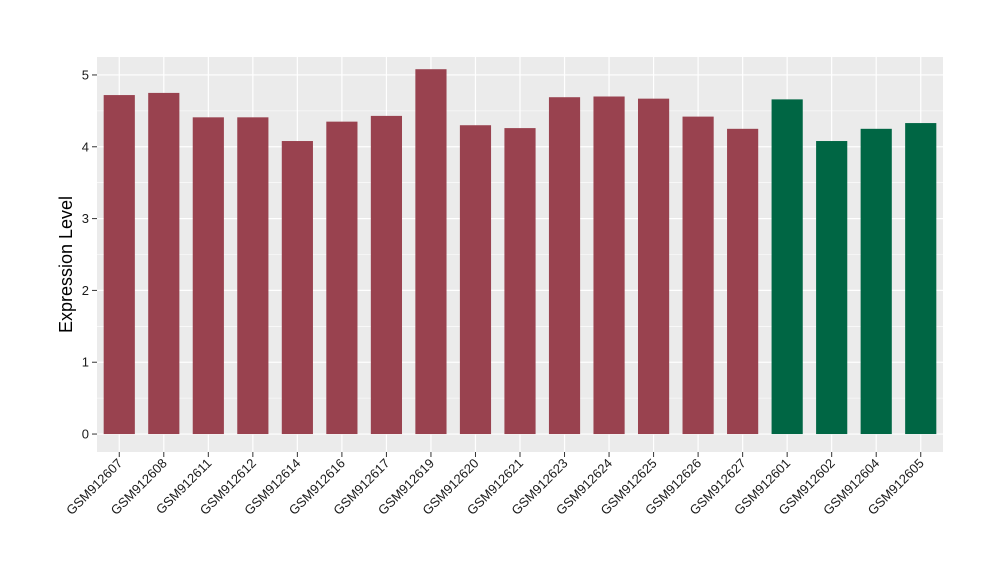  I want to click on bar-GSM912601, so click(787, 267).